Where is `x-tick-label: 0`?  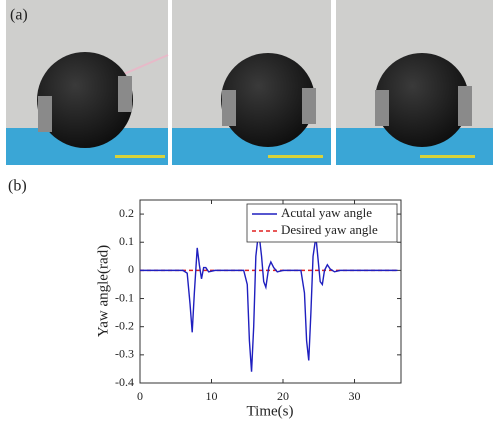 x-tick-label: 0 is located at coordinates (140, 396).